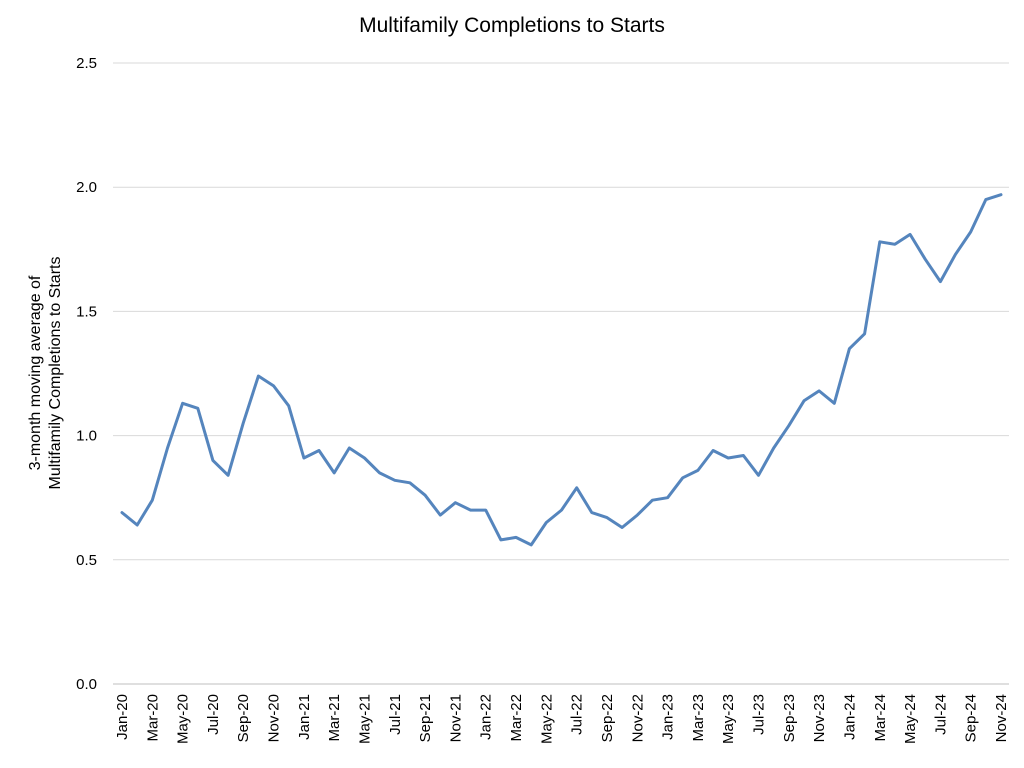  Describe the element at coordinates (243, 718) in the screenshot. I see `x-tick-label: Sep-20` at that location.